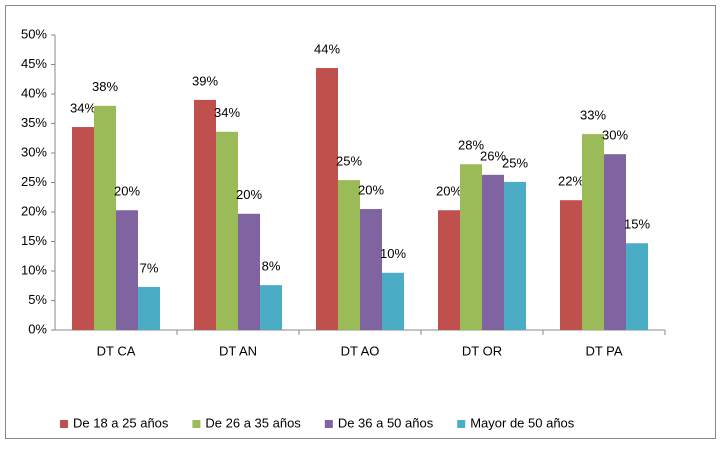 The width and height of the screenshot is (721, 449). I want to click on value-label: 15%, so click(637, 224).